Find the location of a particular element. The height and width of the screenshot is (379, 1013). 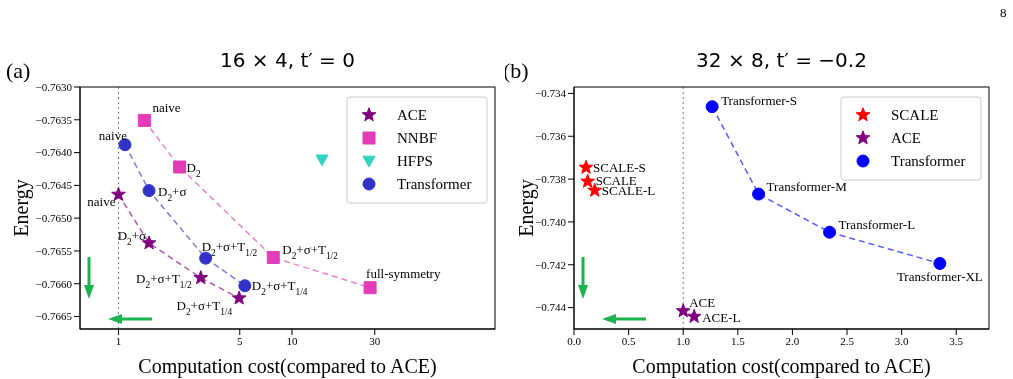

y-tick-label: −0.7650 is located at coordinates (54, 218).